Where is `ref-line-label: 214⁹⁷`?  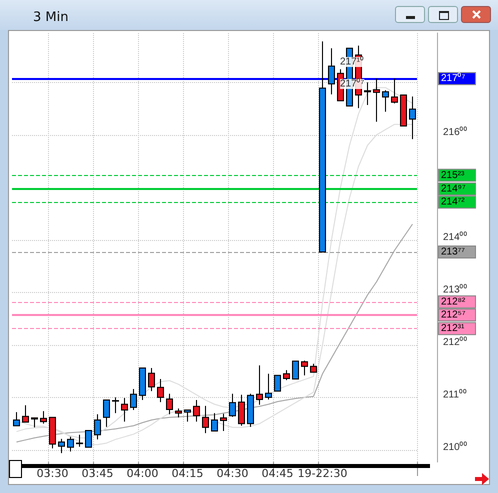 ref-line-label: 214⁹⁷ is located at coordinates (453, 188).